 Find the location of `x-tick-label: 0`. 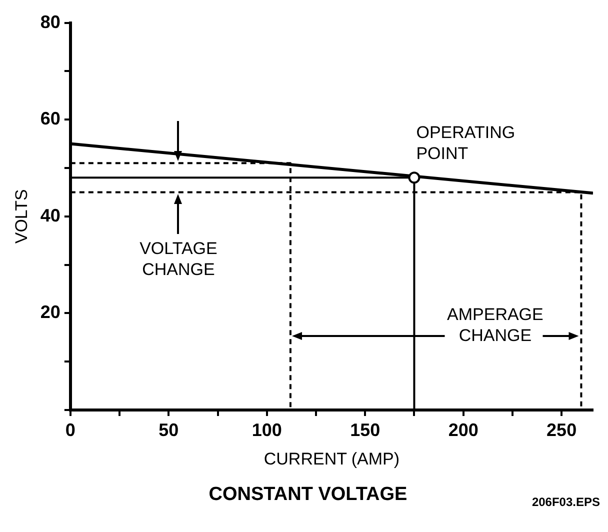

x-tick-label: 0 is located at coordinates (70, 430).